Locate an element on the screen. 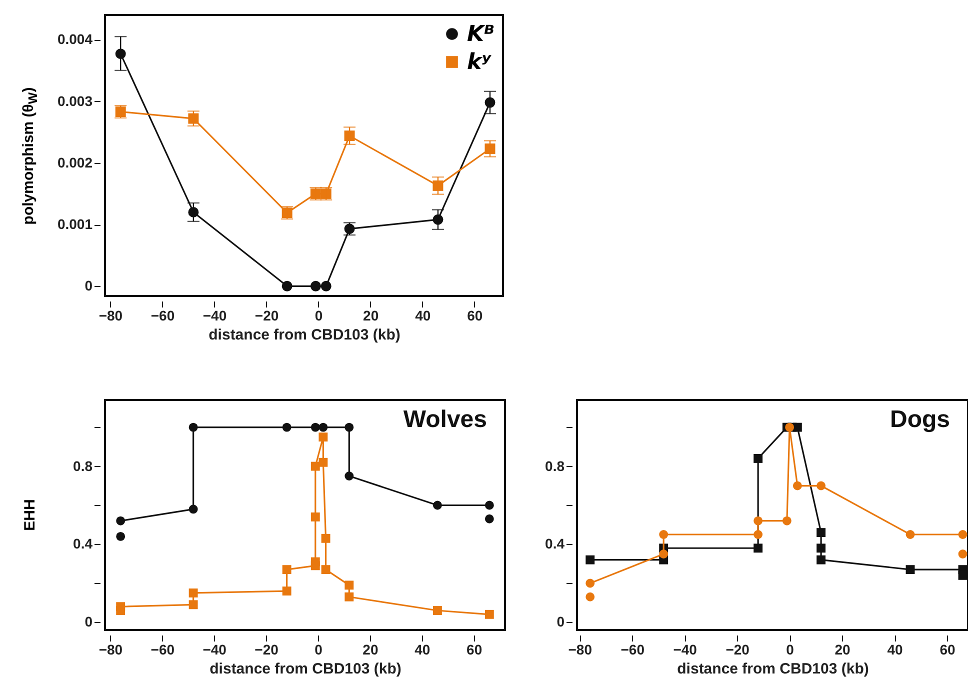 This screenshot has height=693, width=968. chart-title: Dogs is located at coordinates (920, 419).